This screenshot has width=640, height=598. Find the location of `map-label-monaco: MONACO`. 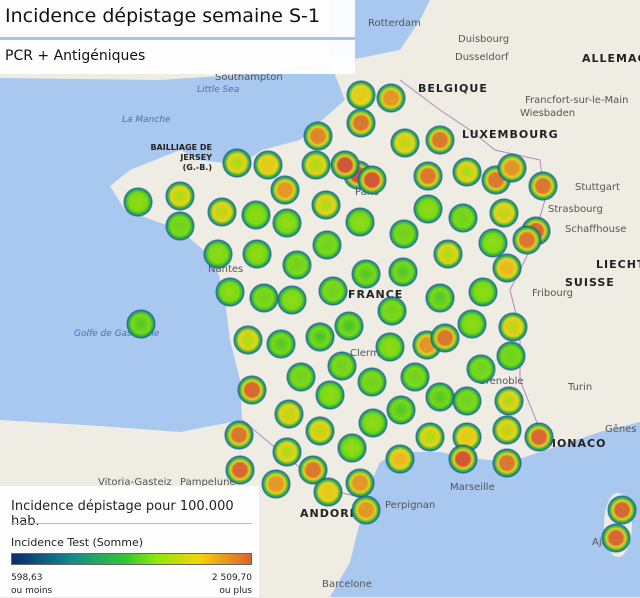

map-label-monaco: MONACO is located at coordinates (575, 443).